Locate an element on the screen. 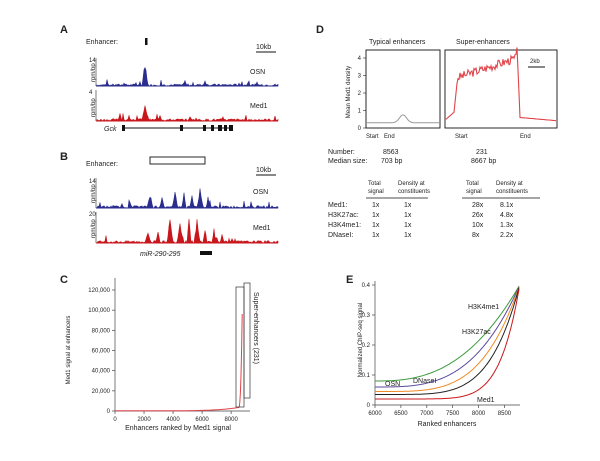  panel-d-ytick-label: 0 is located at coordinates (360, 129).